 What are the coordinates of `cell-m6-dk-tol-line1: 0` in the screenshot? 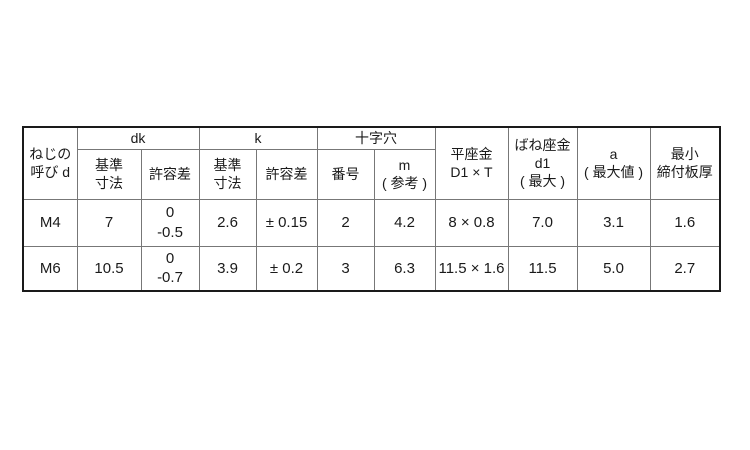 It's located at (170, 258).